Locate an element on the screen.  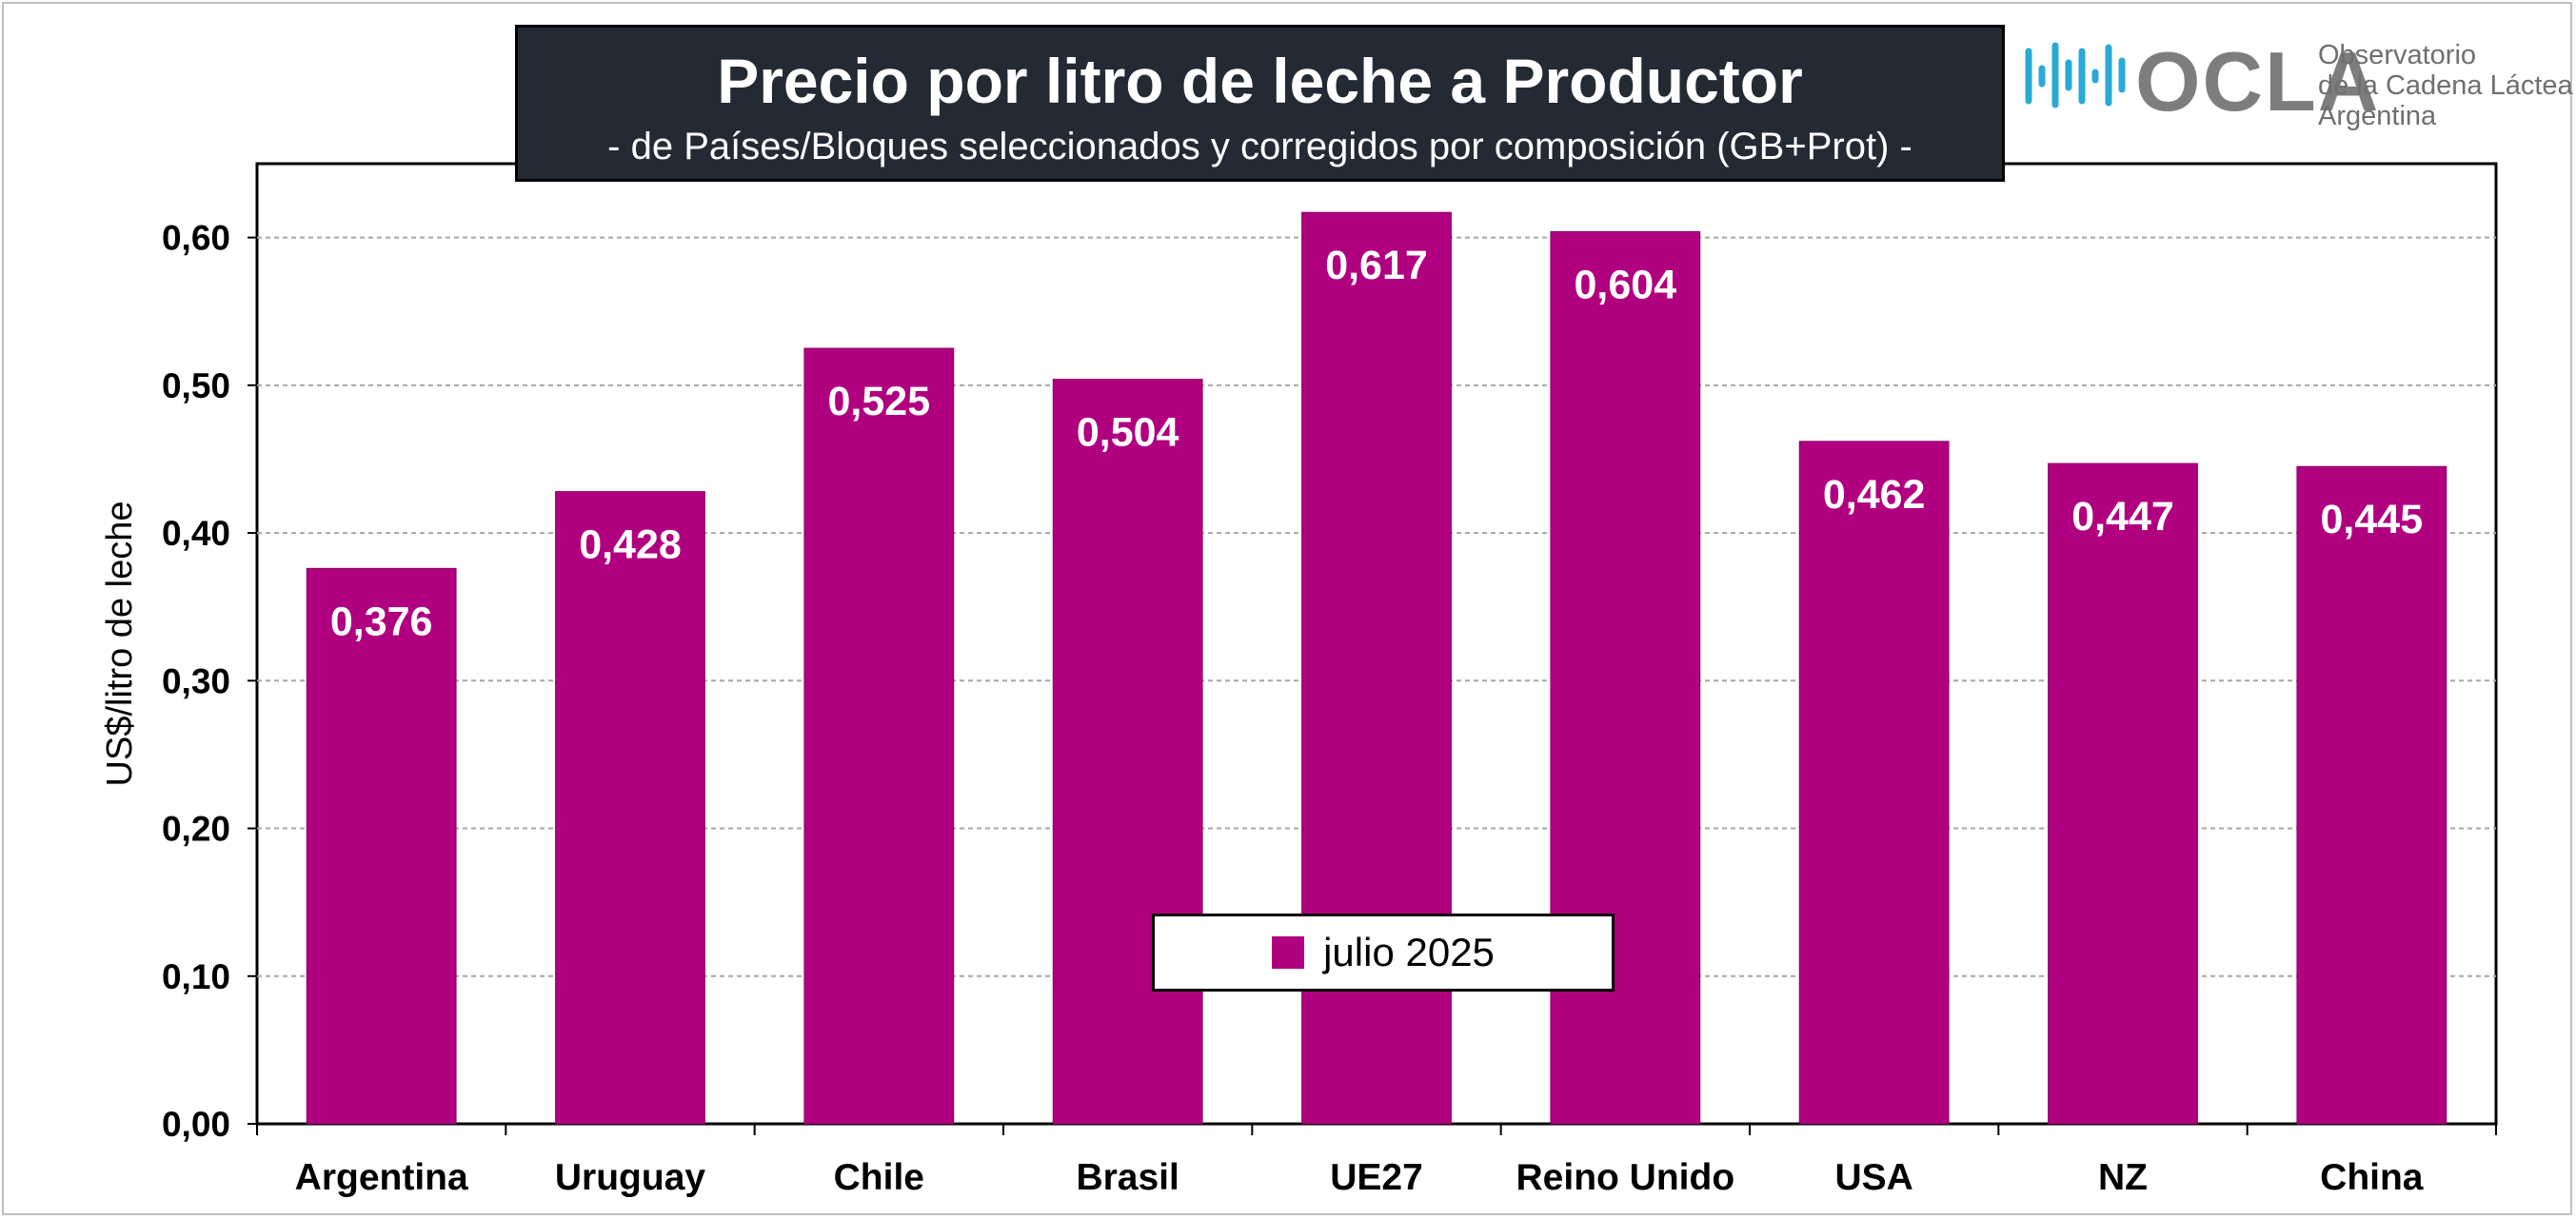
y-axis-label: US$/litro de leche is located at coordinates (120, 644).